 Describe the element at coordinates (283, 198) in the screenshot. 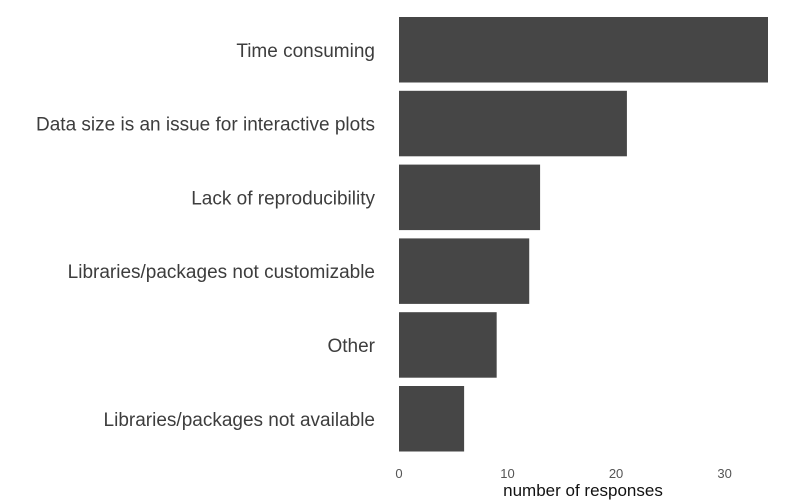

I see `category-label-2: Lack of reproducibility` at that location.